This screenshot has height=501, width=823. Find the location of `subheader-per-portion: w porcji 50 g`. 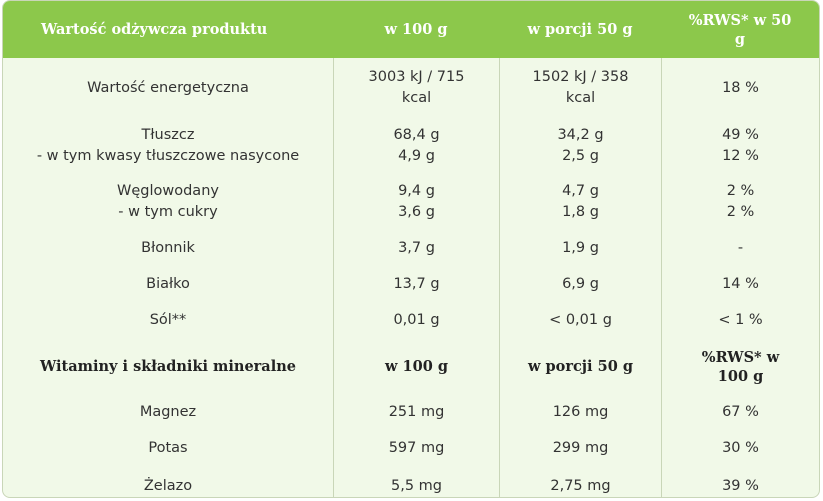

subheader-per-portion: w porcji 50 g is located at coordinates (580, 366).